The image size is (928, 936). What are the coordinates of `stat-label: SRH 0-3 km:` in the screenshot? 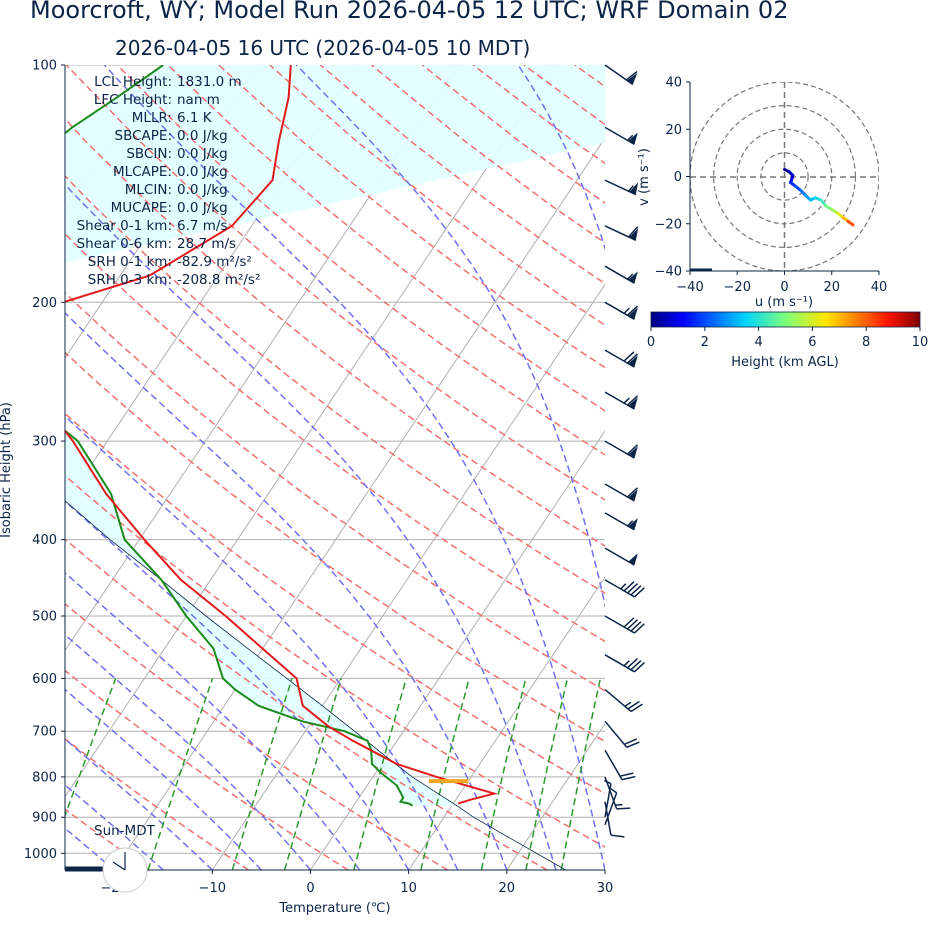 It's located at (130, 280).